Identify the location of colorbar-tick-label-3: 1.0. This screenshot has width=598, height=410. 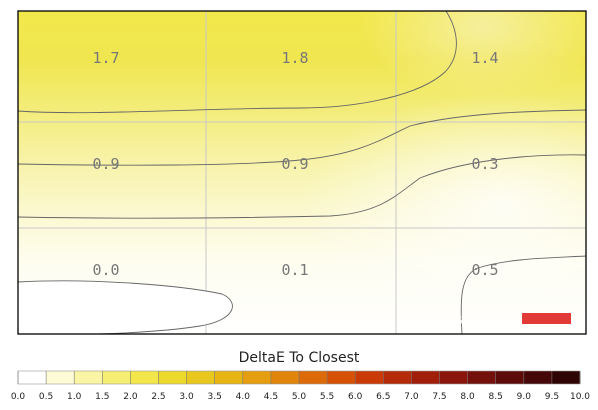
(74, 397).